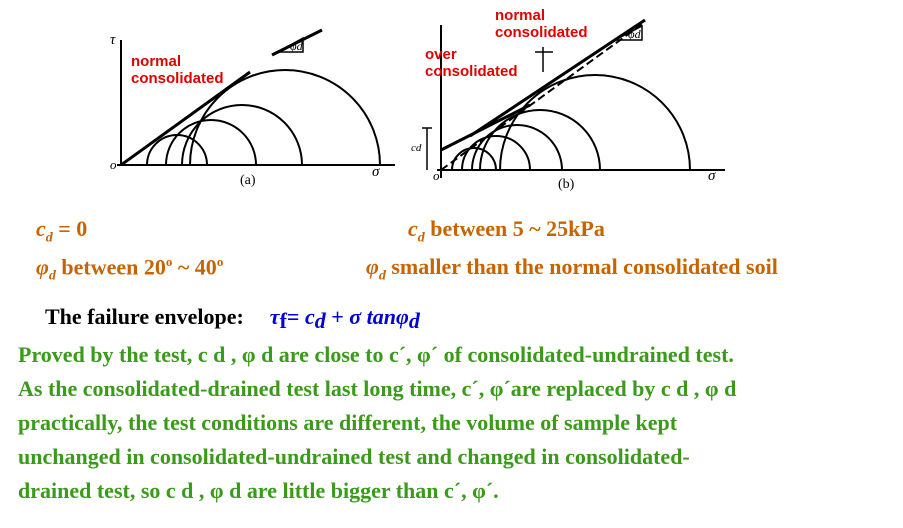  Describe the element at coordinates (220, 261) in the screenshot. I see `left-phi-degree-2: o` at that location.